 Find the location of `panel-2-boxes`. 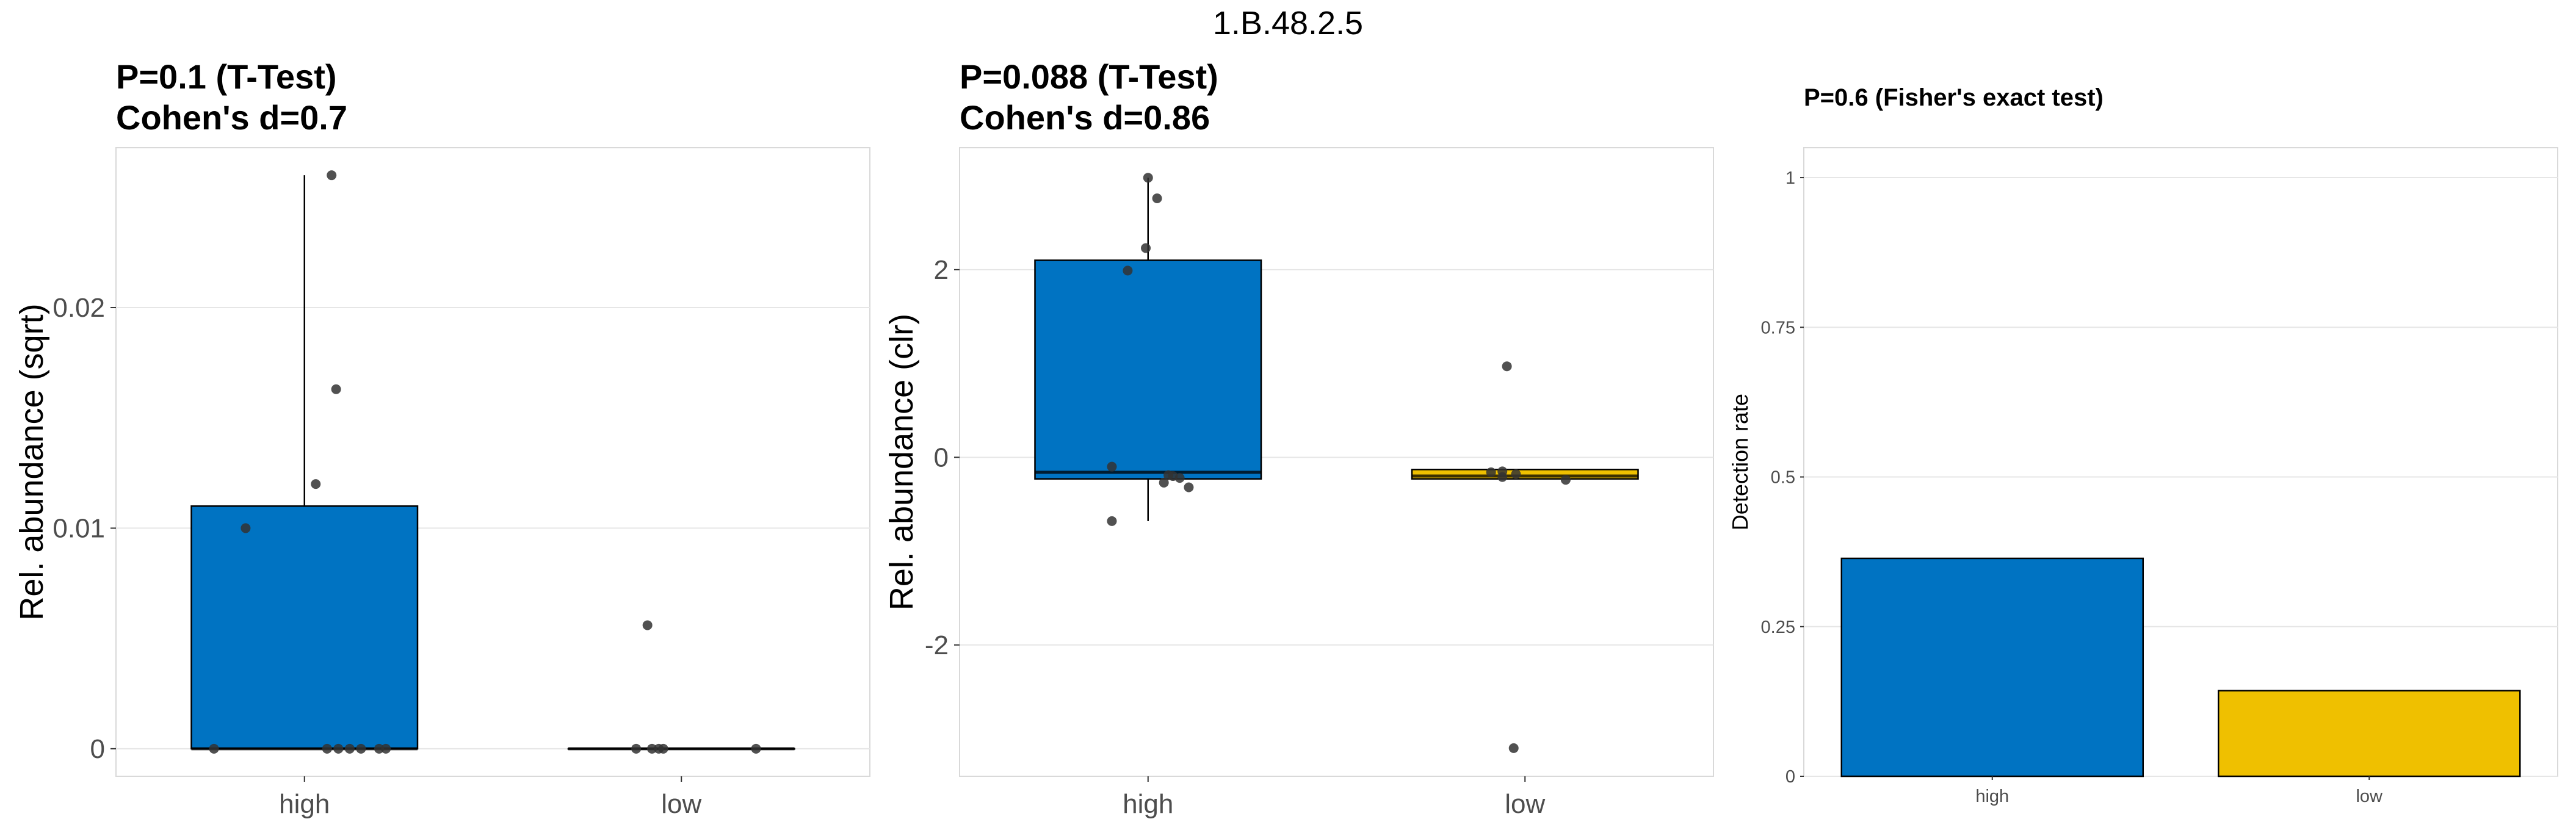

panel-2-boxes is located at coordinates (1336, 349).